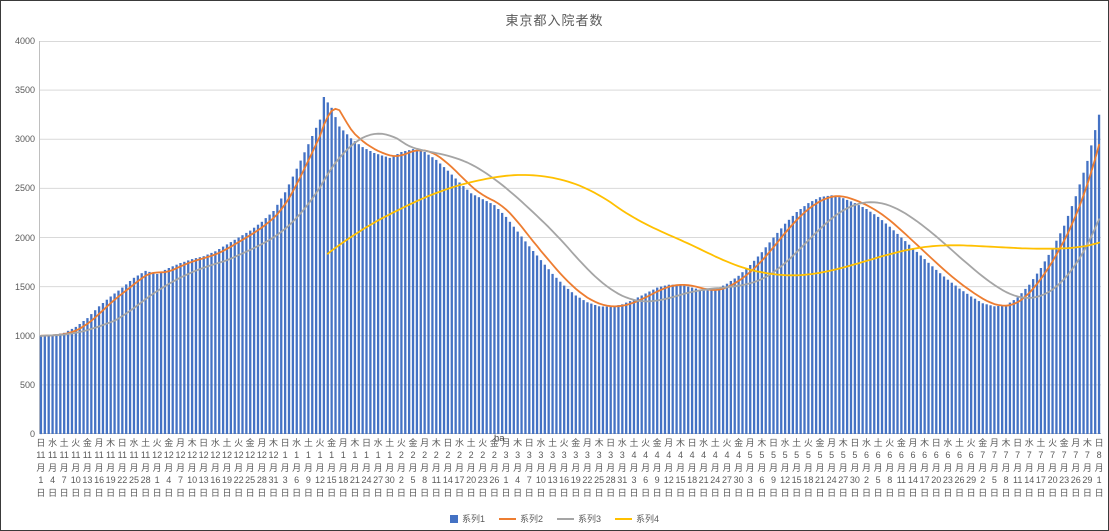 The image size is (1109, 531). I want to click on x-tick-label: 火 7 月 20 日, so click(1052, 468).